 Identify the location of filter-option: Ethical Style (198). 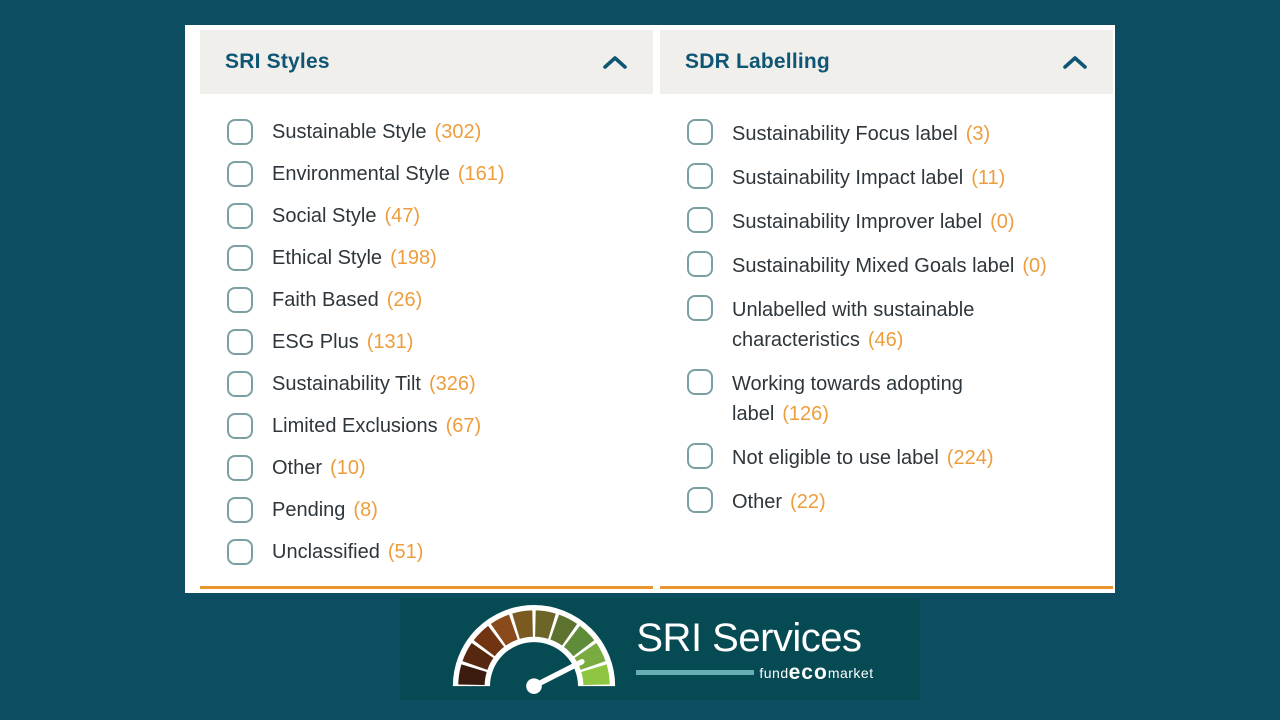
(435, 258).